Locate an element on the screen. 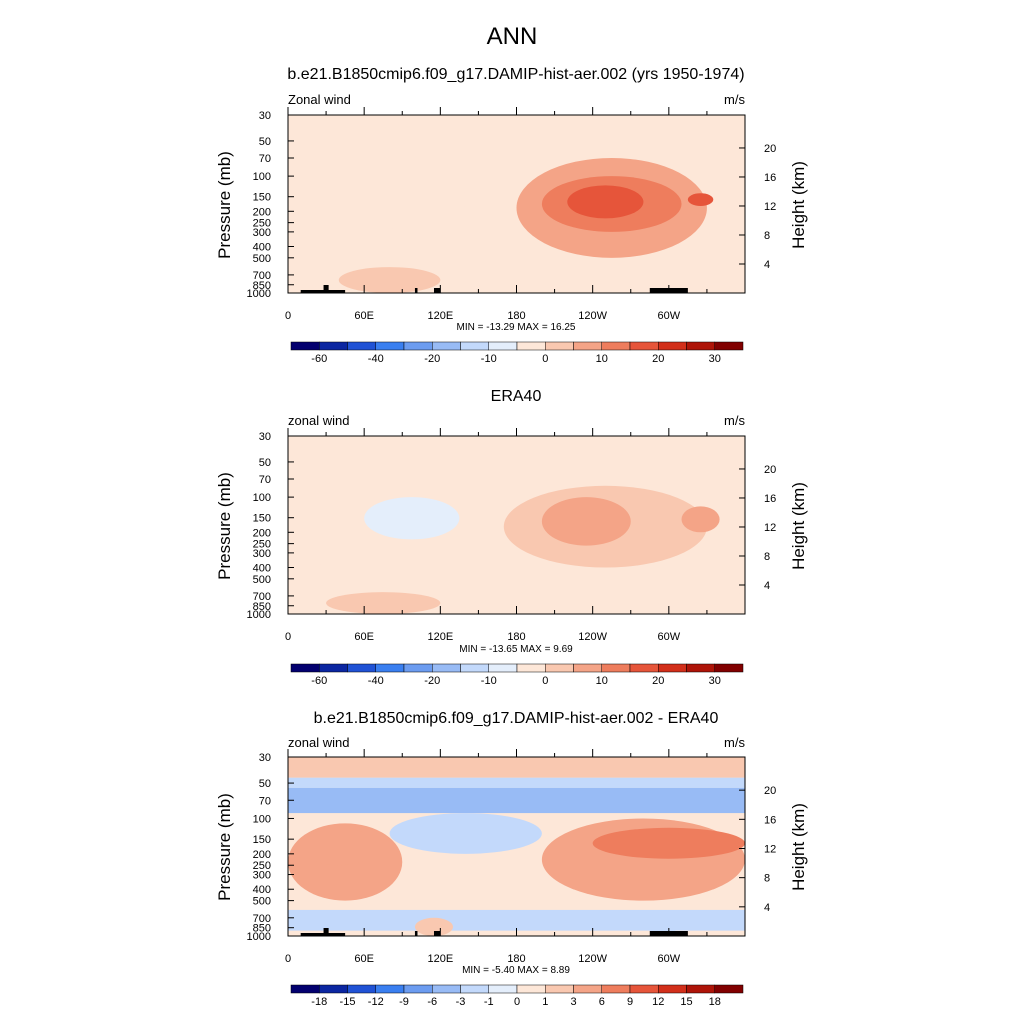 Image resolution: width=1024 pixels, height=1024 pixels. colorbar-label: 0 is located at coordinates (545, 681).